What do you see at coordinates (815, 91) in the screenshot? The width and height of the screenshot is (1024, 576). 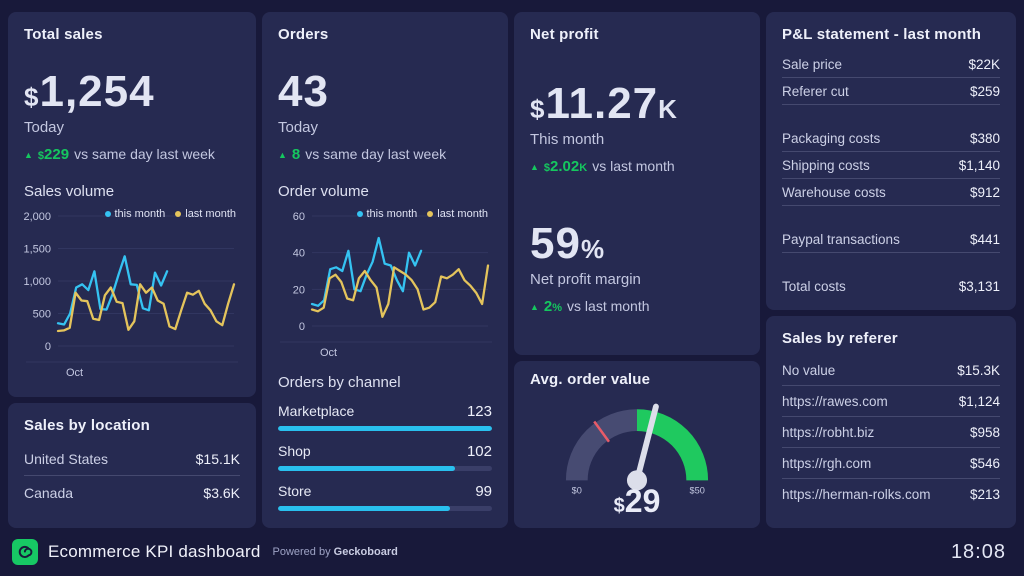 I see `row-label: Referer cut` at bounding box center [815, 91].